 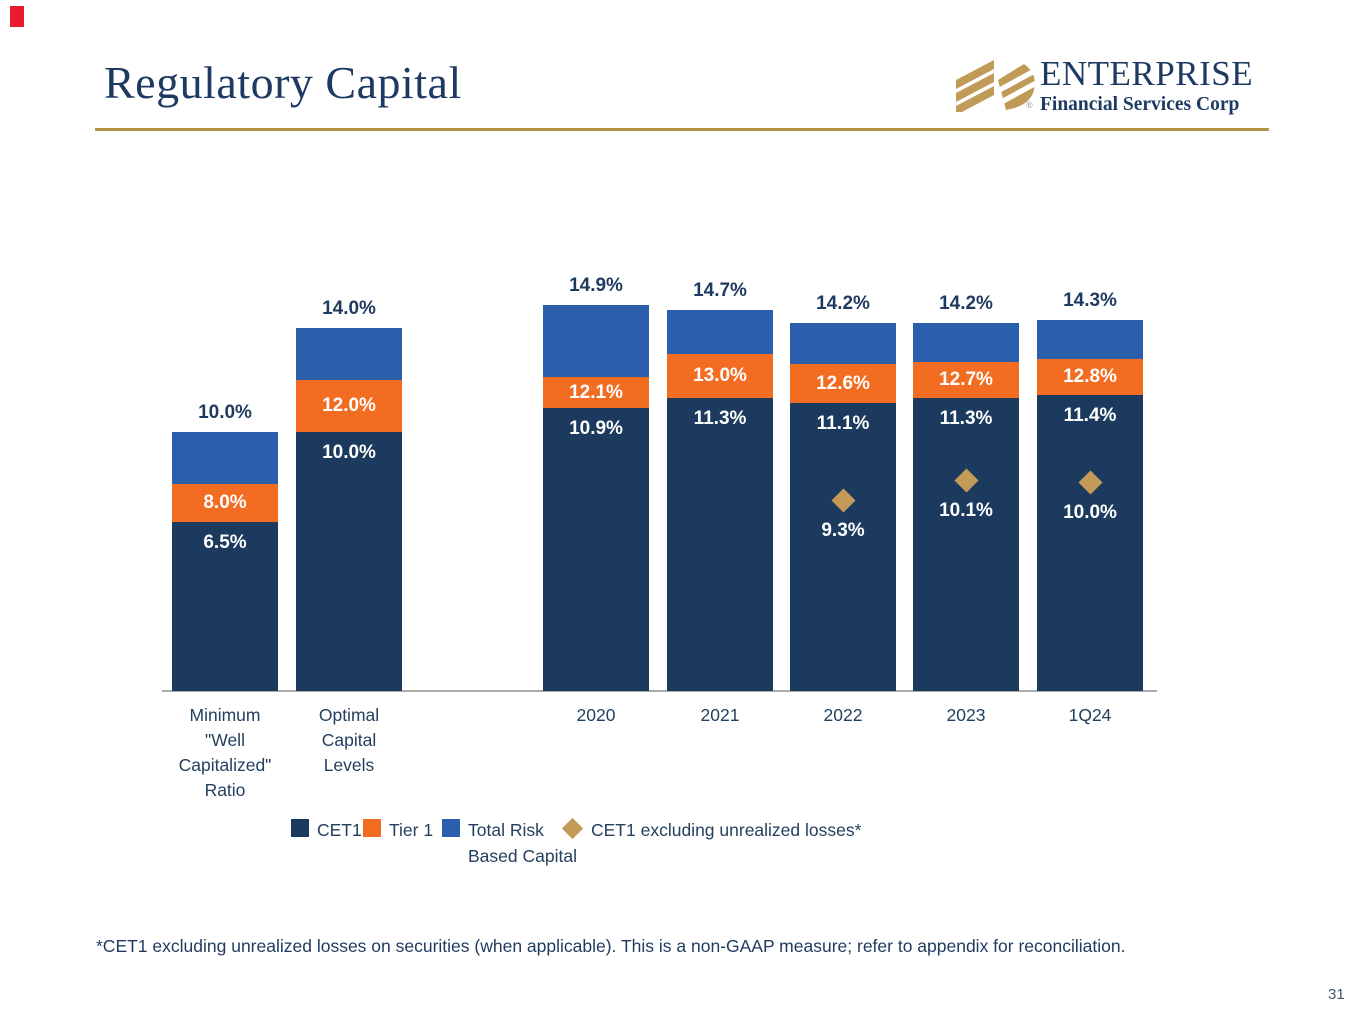 I want to click on page-title: Regulatory Capital, so click(x=283, y=82).